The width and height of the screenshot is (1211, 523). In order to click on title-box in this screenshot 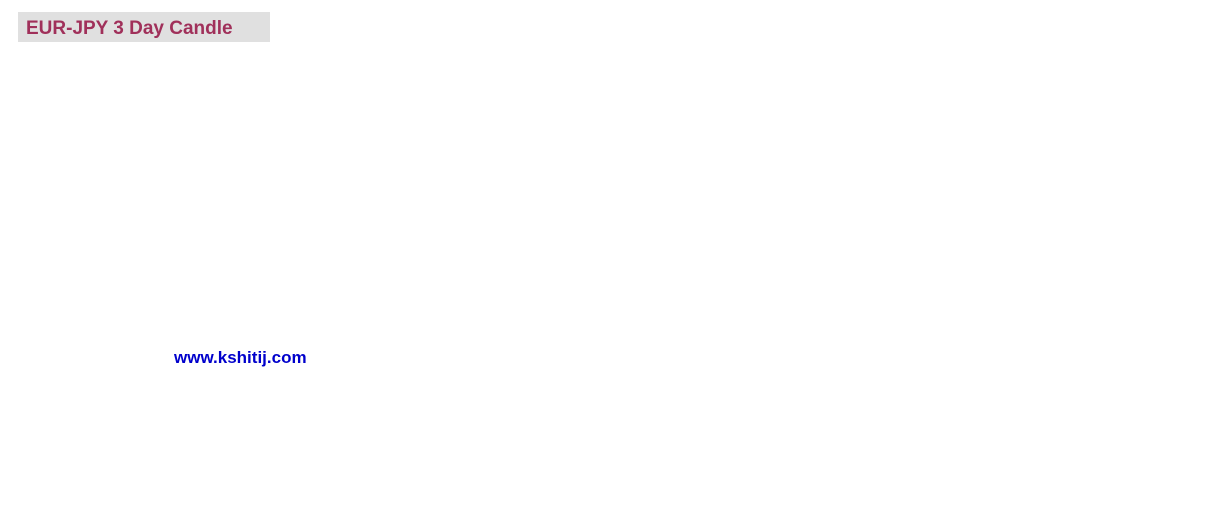, I will do `click(144, 27)`.